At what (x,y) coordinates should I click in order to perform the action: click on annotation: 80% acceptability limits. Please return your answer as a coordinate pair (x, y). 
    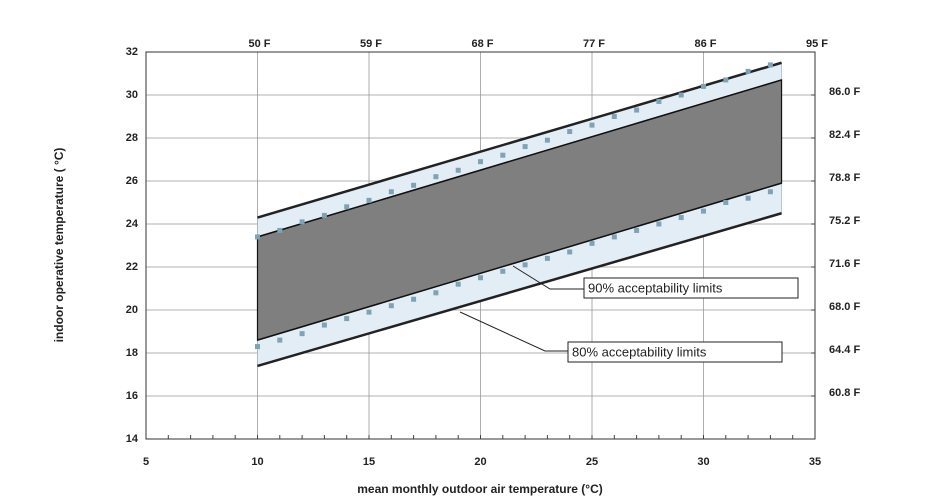
    Looking at the image, I should click on (639, 351).